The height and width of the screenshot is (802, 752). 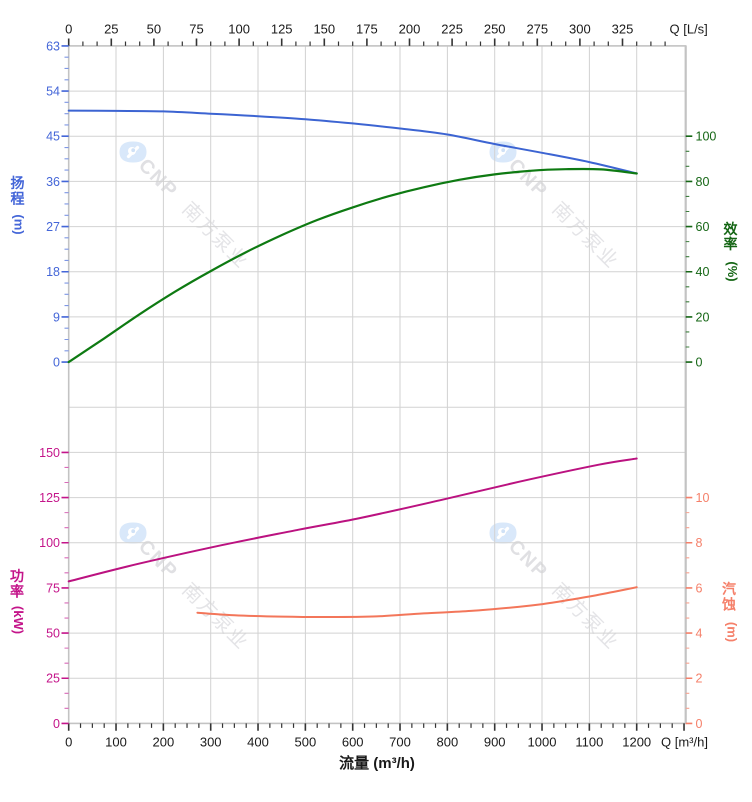 What do you see at coordinates (703, 182) in the screenshot?
I see `svg-text: 80` at bounding box center [703, 182].